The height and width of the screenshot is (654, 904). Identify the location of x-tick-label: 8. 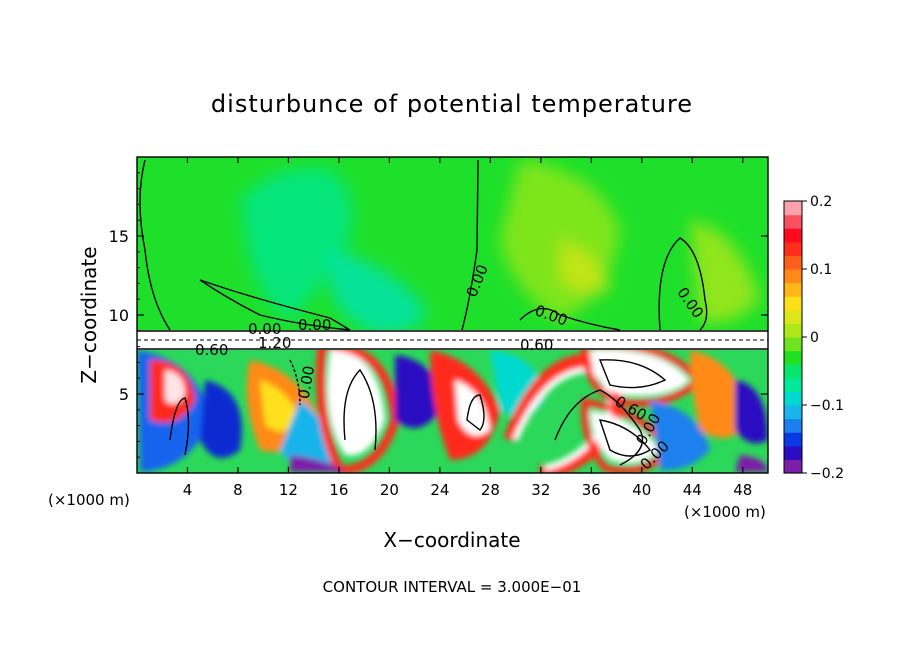
(238, 490).